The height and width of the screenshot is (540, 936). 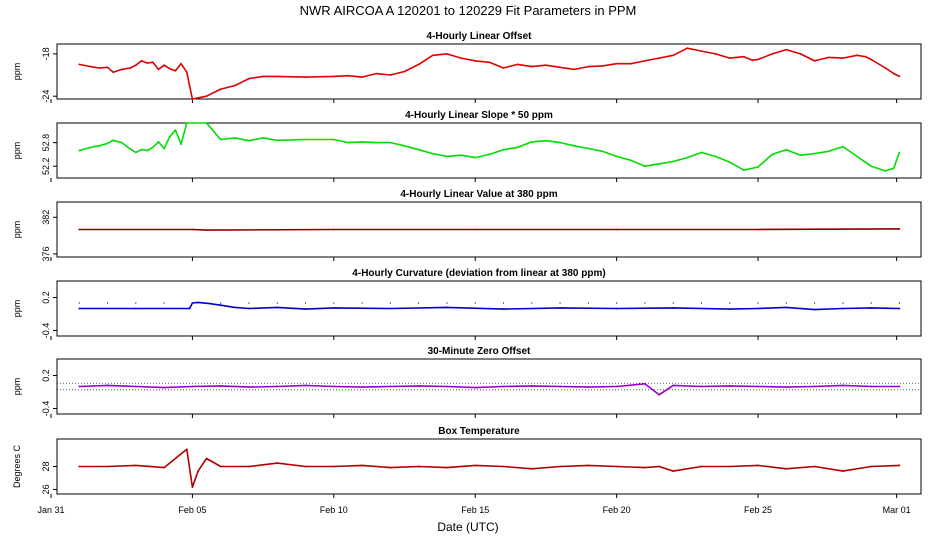 I want to click on panel-6: Box Temperature Degrees C 28 26, so click(x=467, y=462).